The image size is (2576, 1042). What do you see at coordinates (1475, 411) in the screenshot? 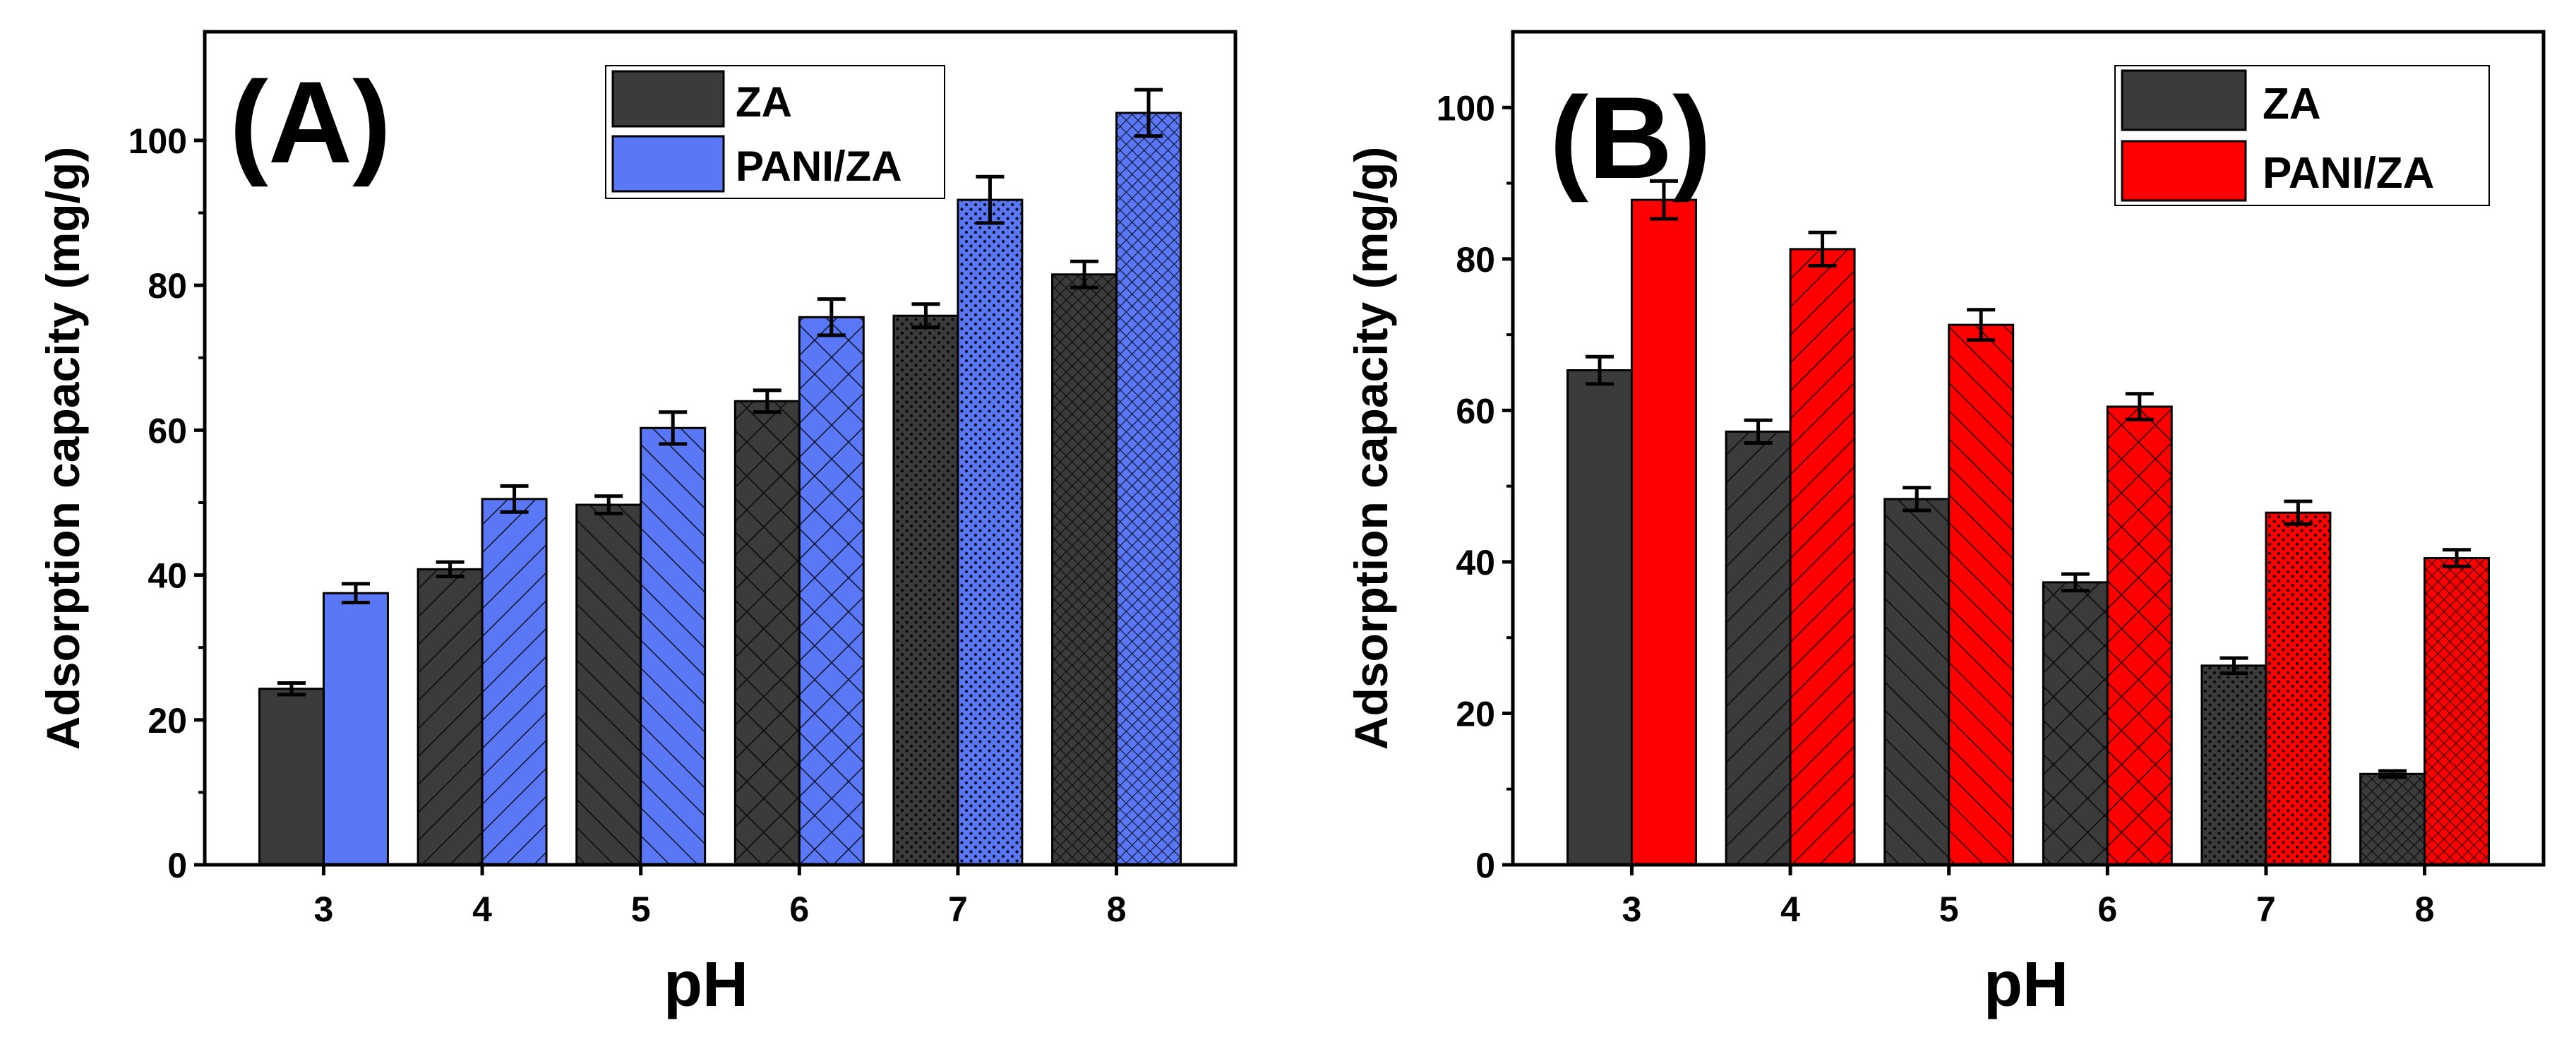
I see `chart-b-y-tick-label: 60` at bounding box center [1475, 411].